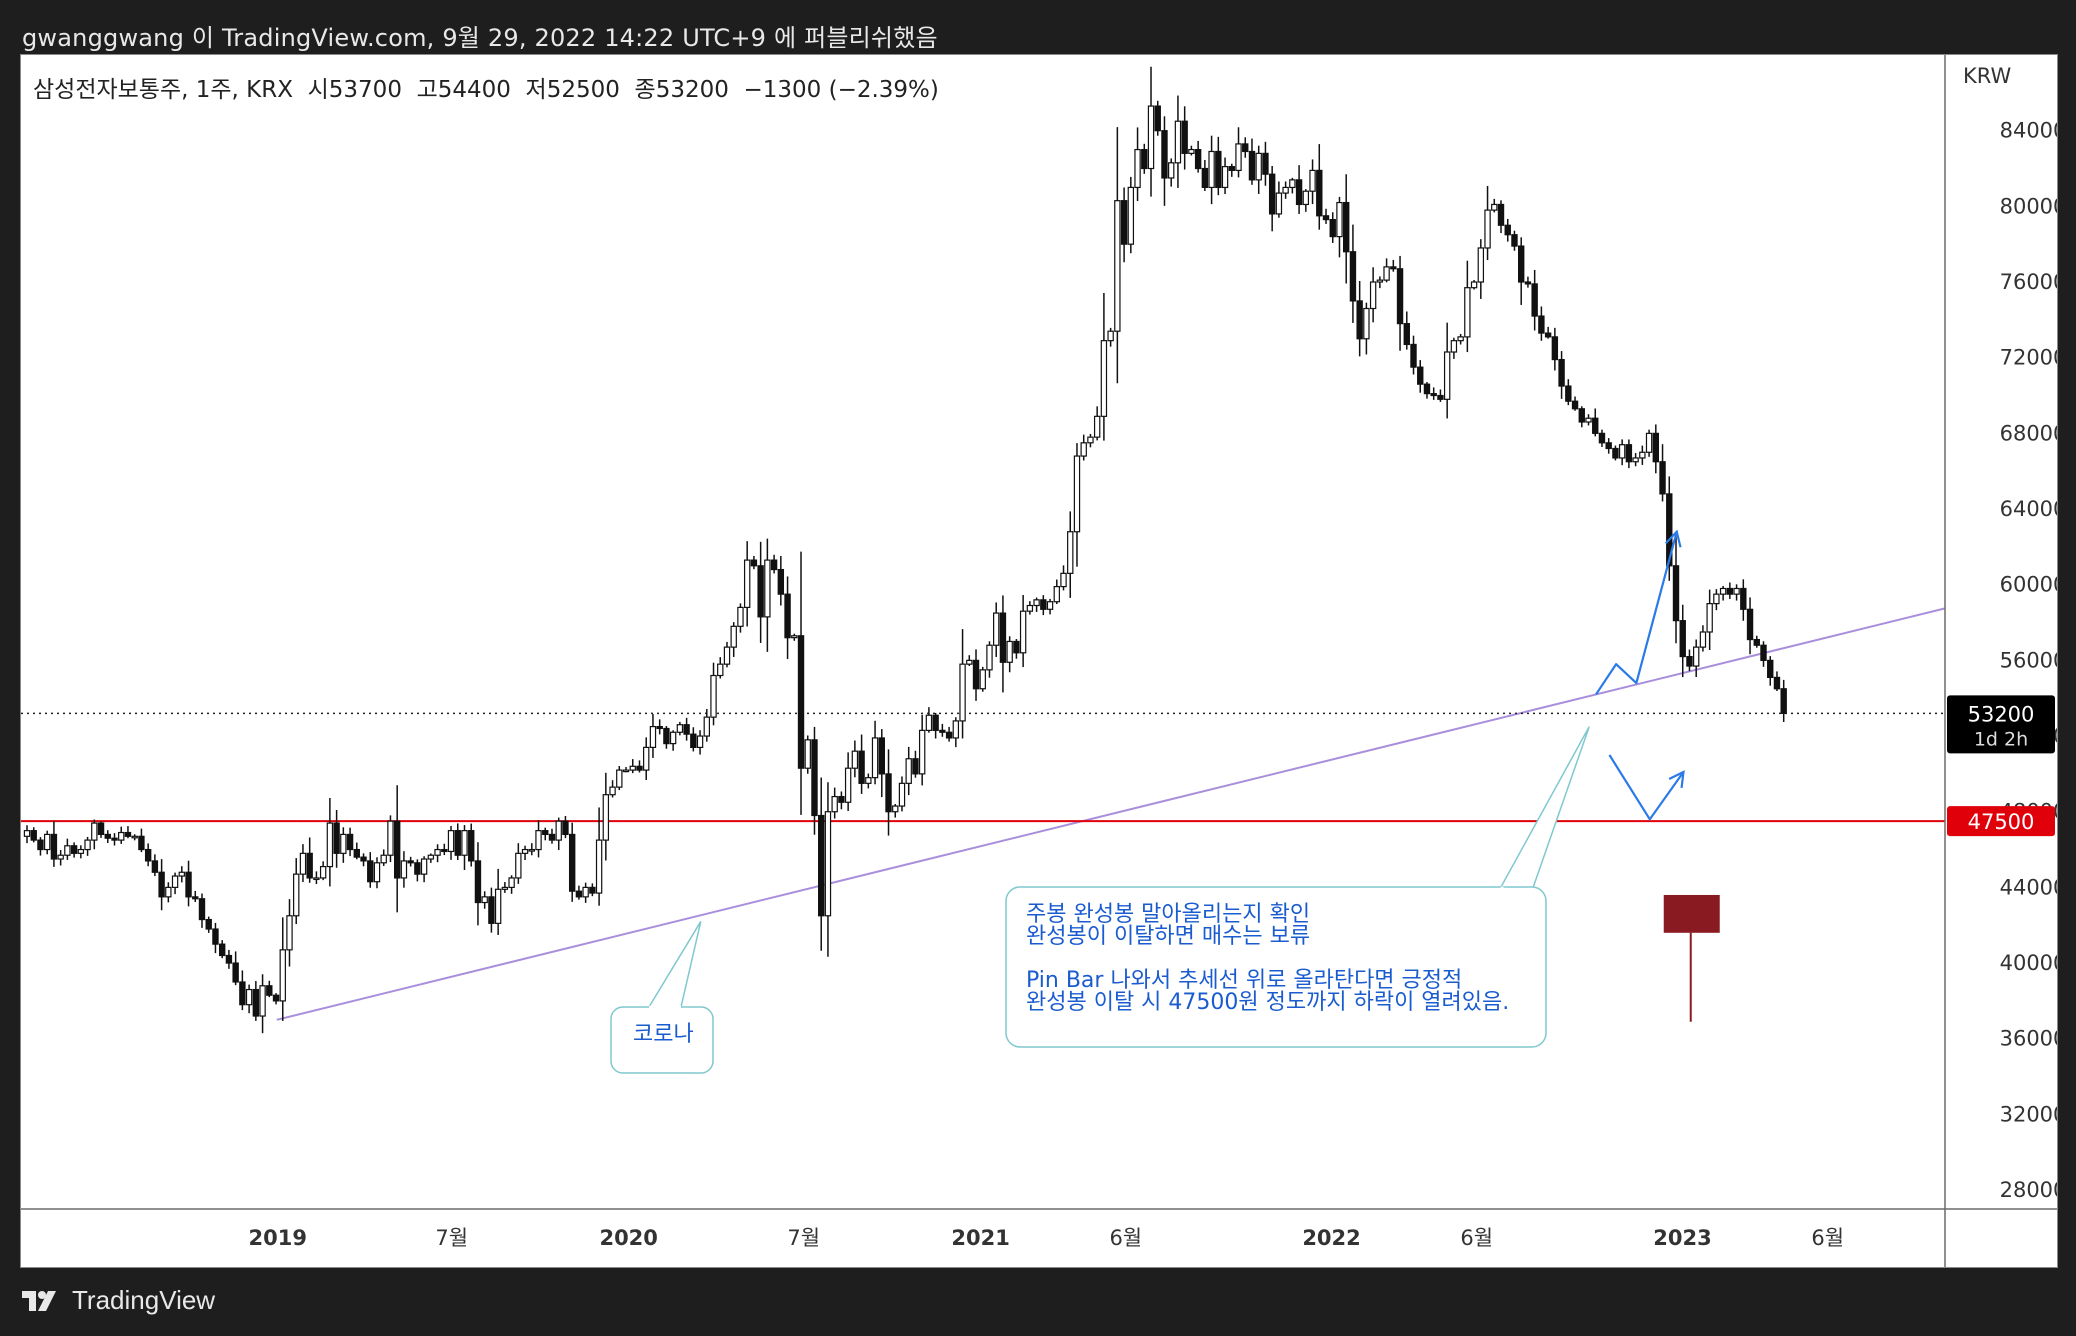  I want to click on bearish-scenario-arrow, so click(1646, 787).